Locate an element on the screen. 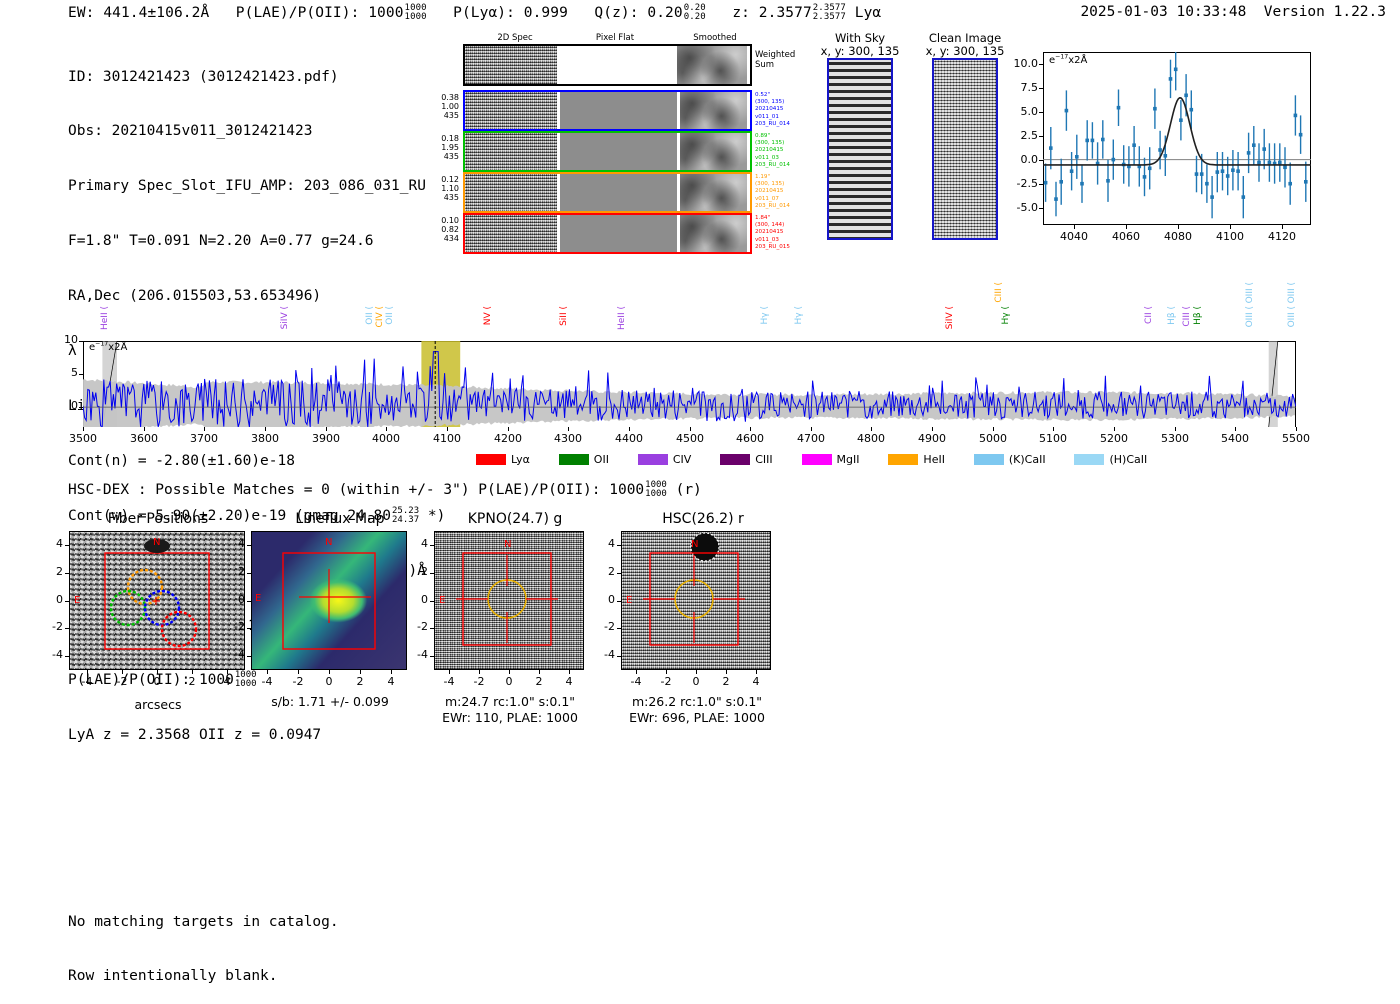  spectrum-line-label: SiII ( is located at coordinates (564, 316).